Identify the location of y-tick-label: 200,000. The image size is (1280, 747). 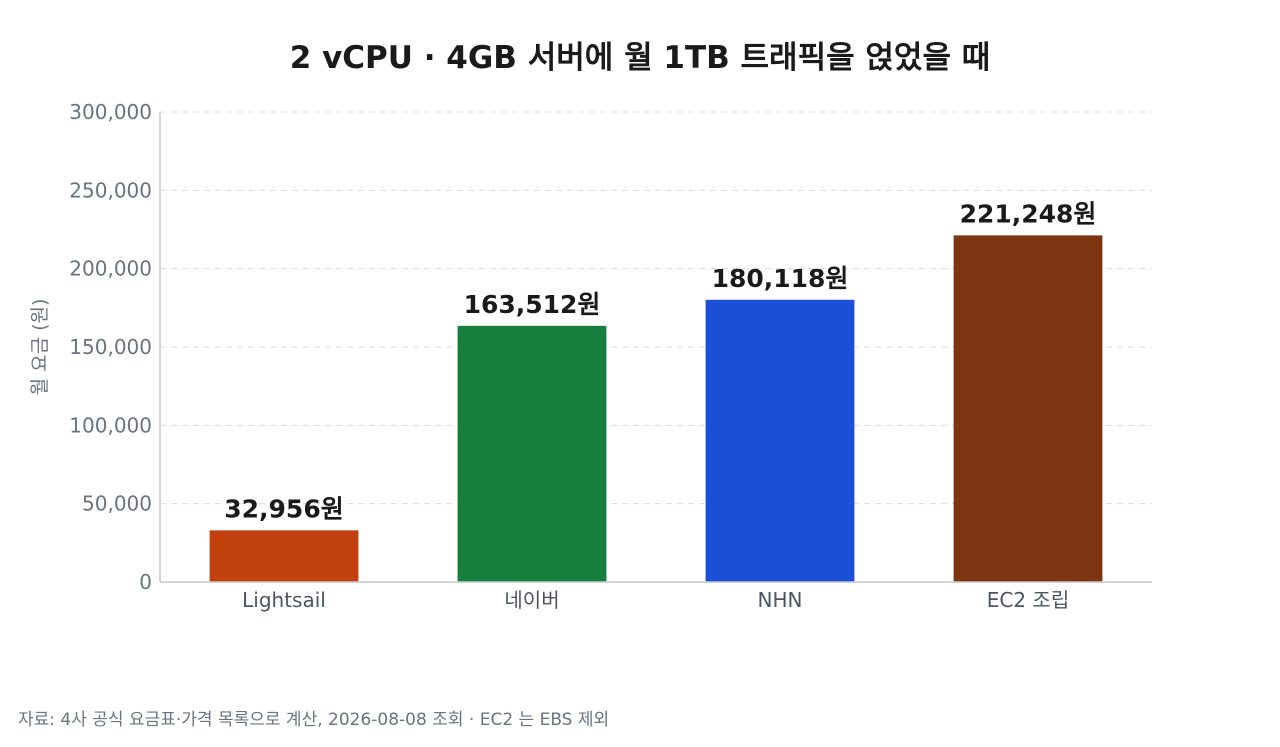
(110, 269).